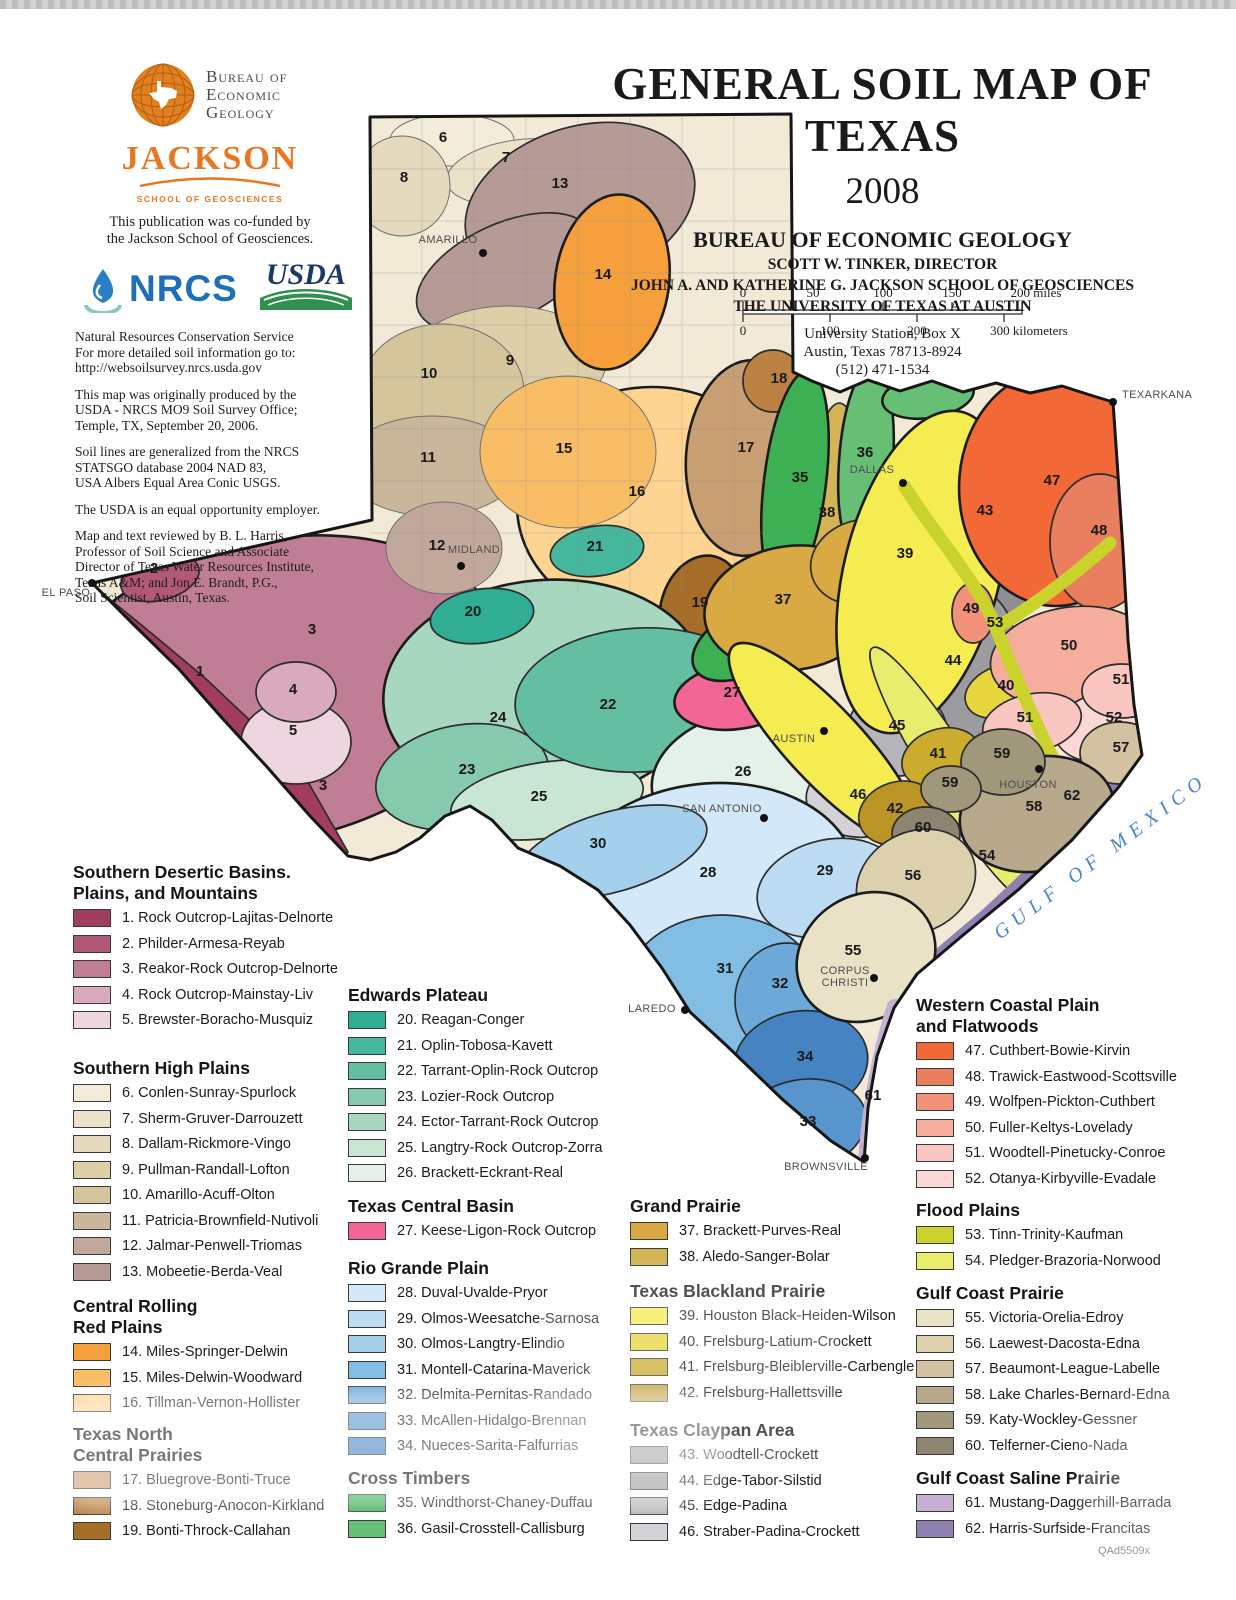 The width and height of the screenshot is (1236, 1600). I want to click on legend-item: 10. Amarillo-Acuff-Olton, so click(223, 1195).